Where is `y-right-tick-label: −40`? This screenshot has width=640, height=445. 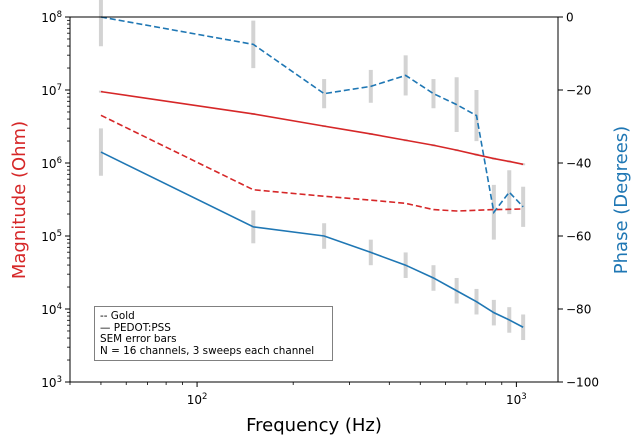
y-right-tick-label: −40 is located at coordinates (578, 164).